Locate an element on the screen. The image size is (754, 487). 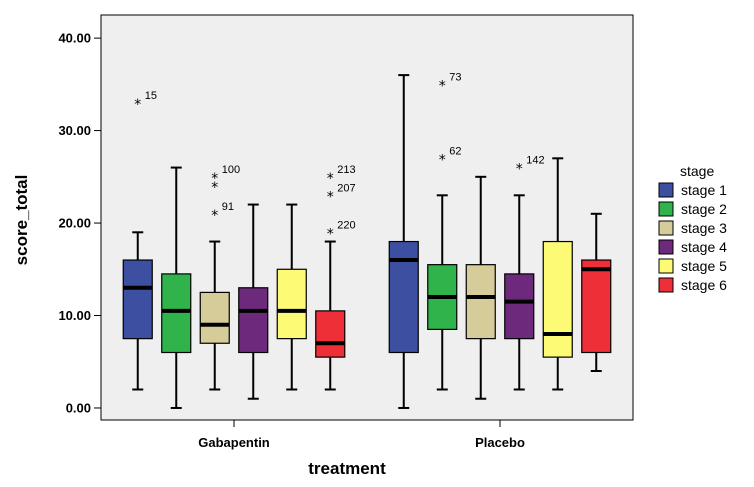
y-axis: 0.00 10.00 20.00 30.00 40.00 is located at coordinates (79, 223).